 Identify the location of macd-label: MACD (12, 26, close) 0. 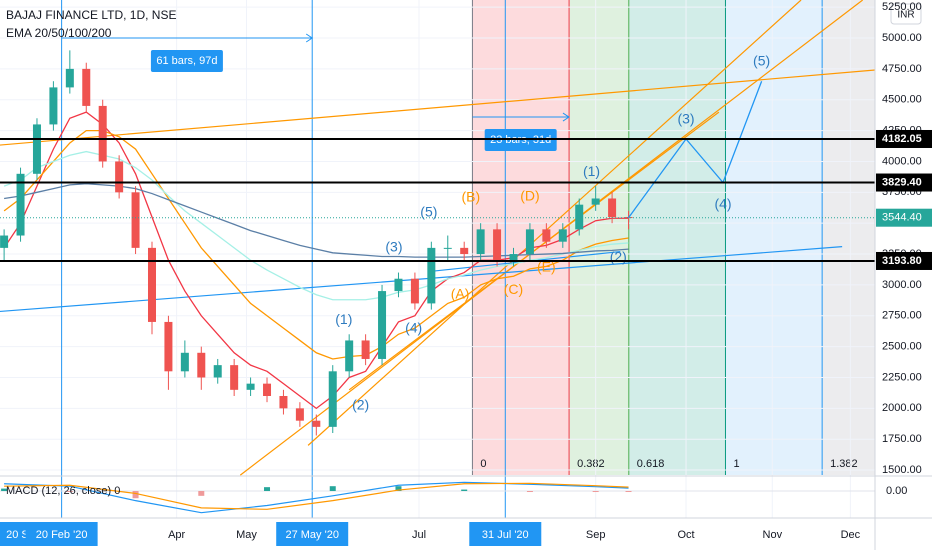
(63, 491).